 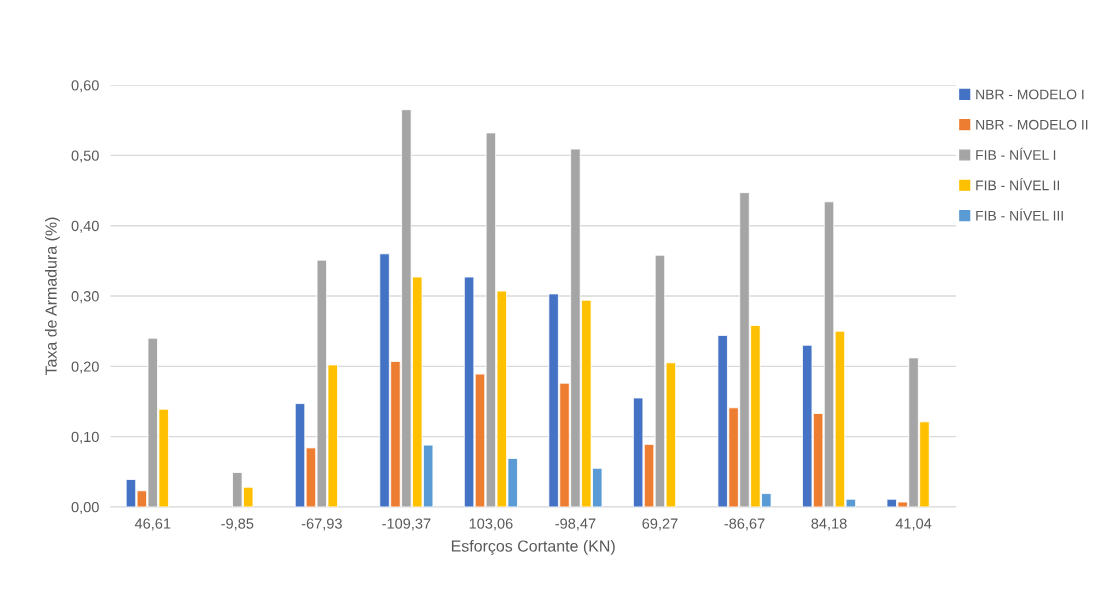 What do you see at coordinates (85, 156) in the screenshot?
I see `y-tick-label: 0,50` at bounding box center [85, 156].